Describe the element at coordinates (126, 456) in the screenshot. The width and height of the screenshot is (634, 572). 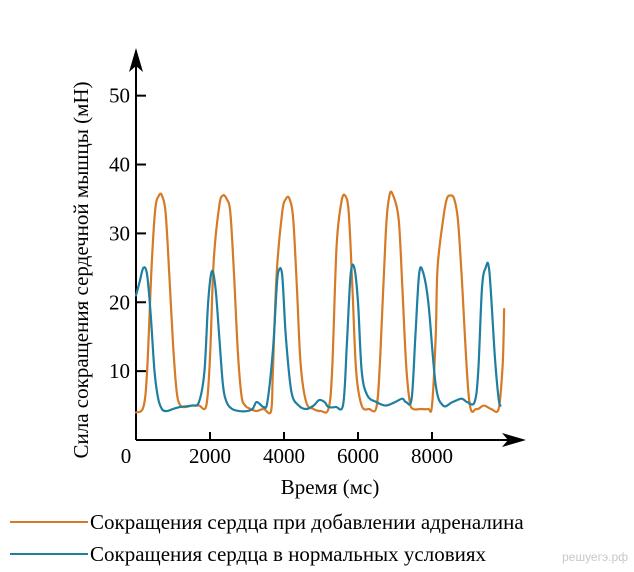
I see `x-tick-label: 0` at that location.